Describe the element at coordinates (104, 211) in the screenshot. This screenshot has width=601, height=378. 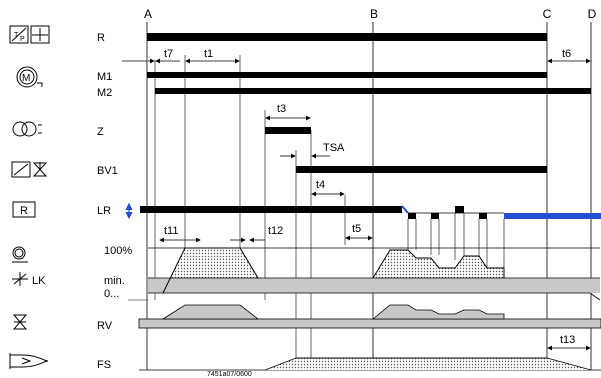
I see `signal-label-lr: LR` at that location.